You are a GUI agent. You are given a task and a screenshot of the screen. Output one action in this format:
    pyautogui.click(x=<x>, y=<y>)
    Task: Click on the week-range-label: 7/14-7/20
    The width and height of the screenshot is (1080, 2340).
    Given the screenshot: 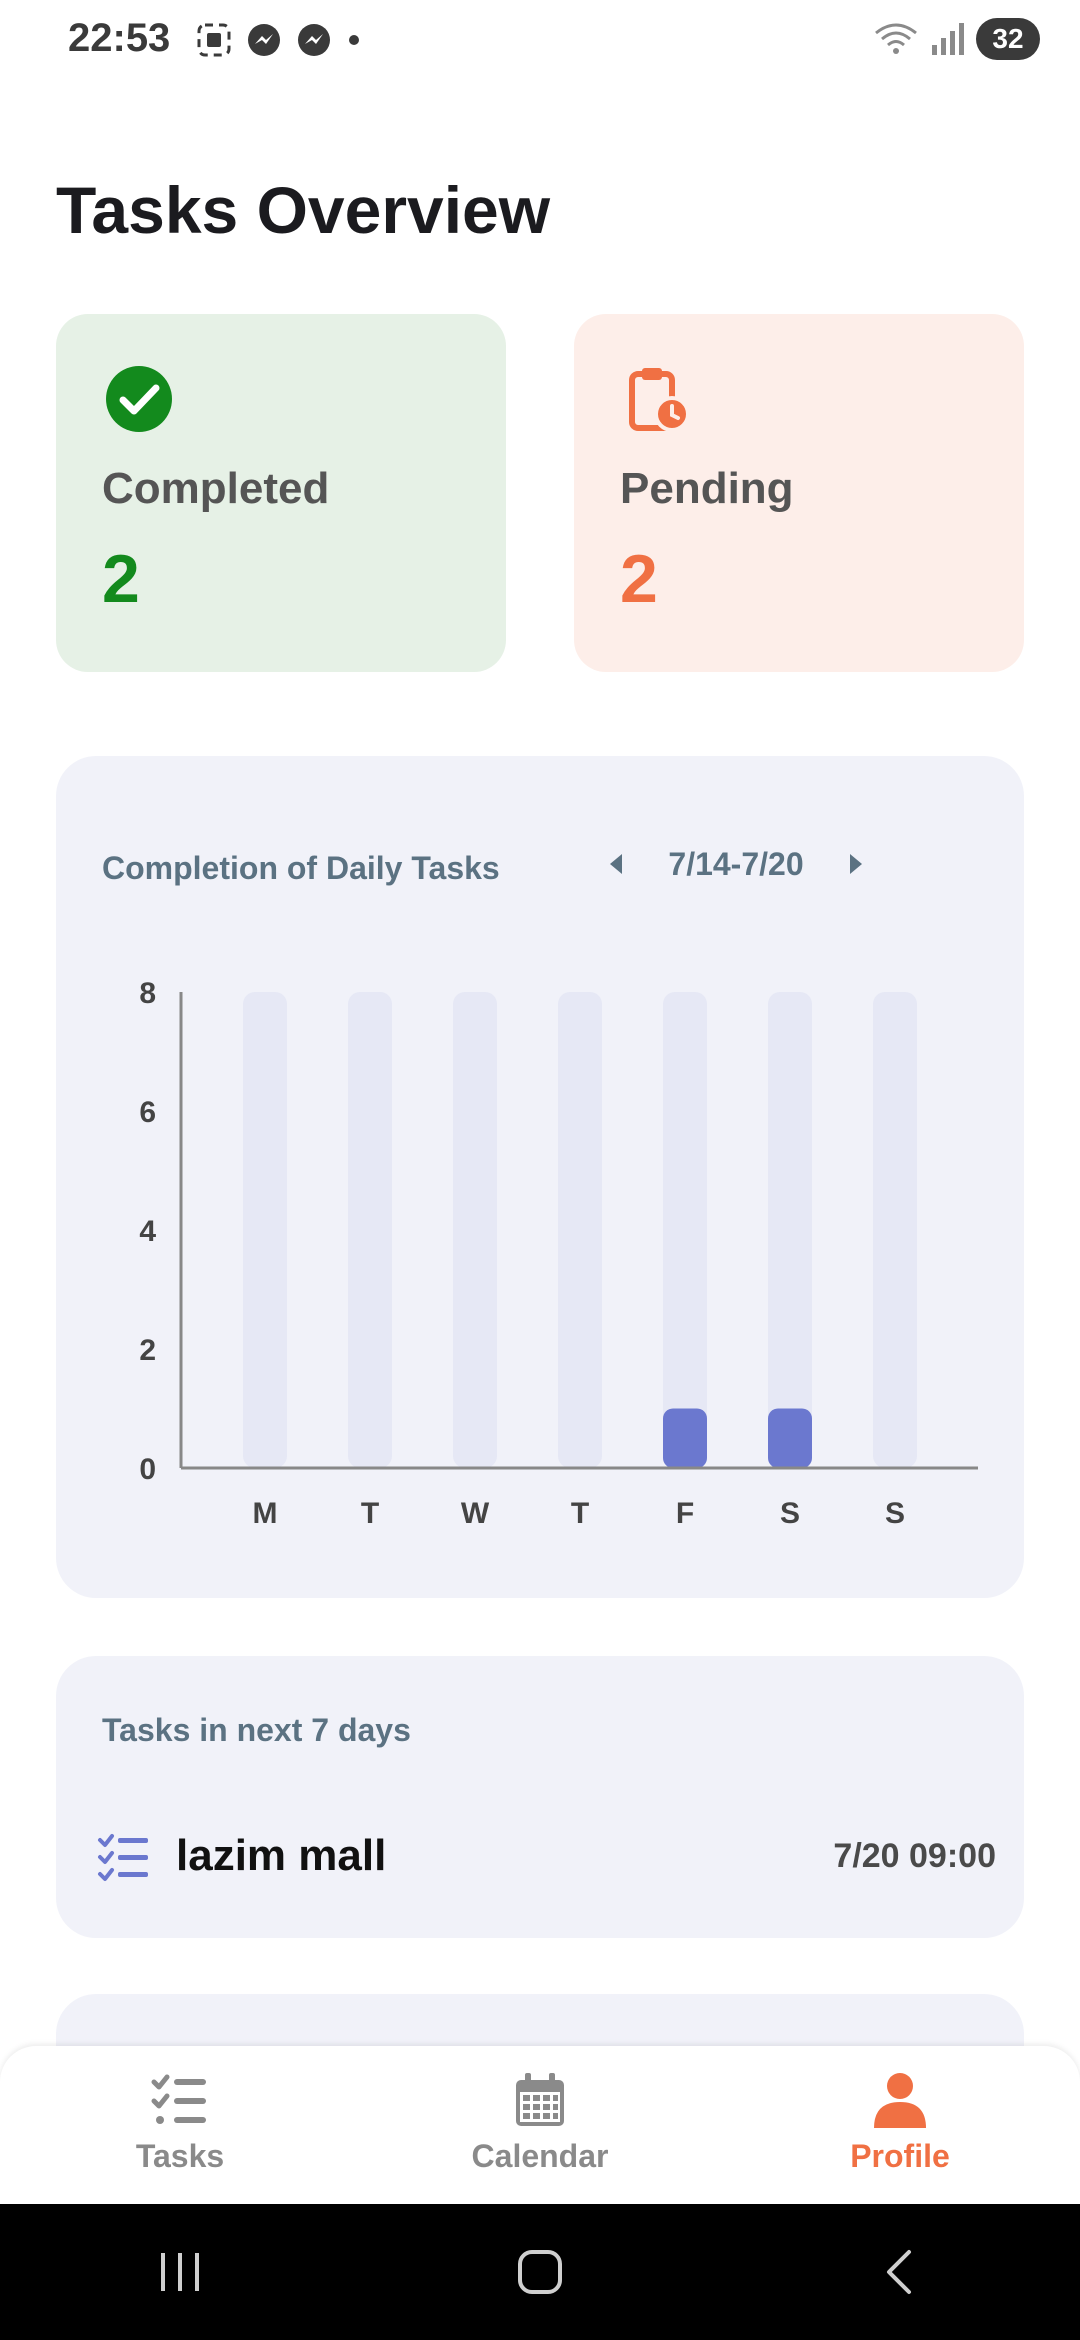 What is the action you would take?
    pyautogui.click(x=736, y=863)
    